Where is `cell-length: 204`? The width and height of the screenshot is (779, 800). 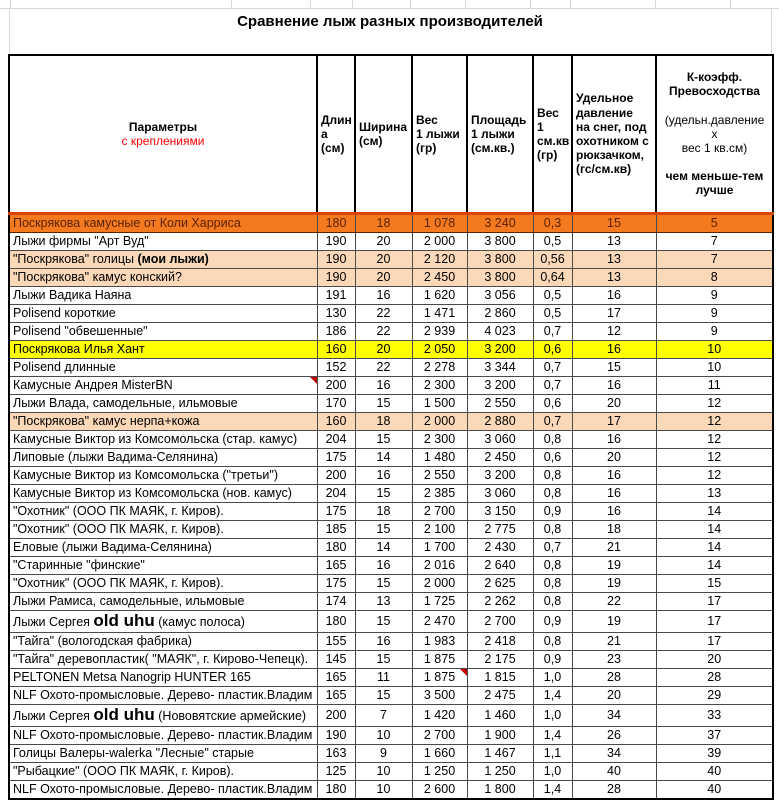 cell-length: 204 is located at coordinates (336, 439).